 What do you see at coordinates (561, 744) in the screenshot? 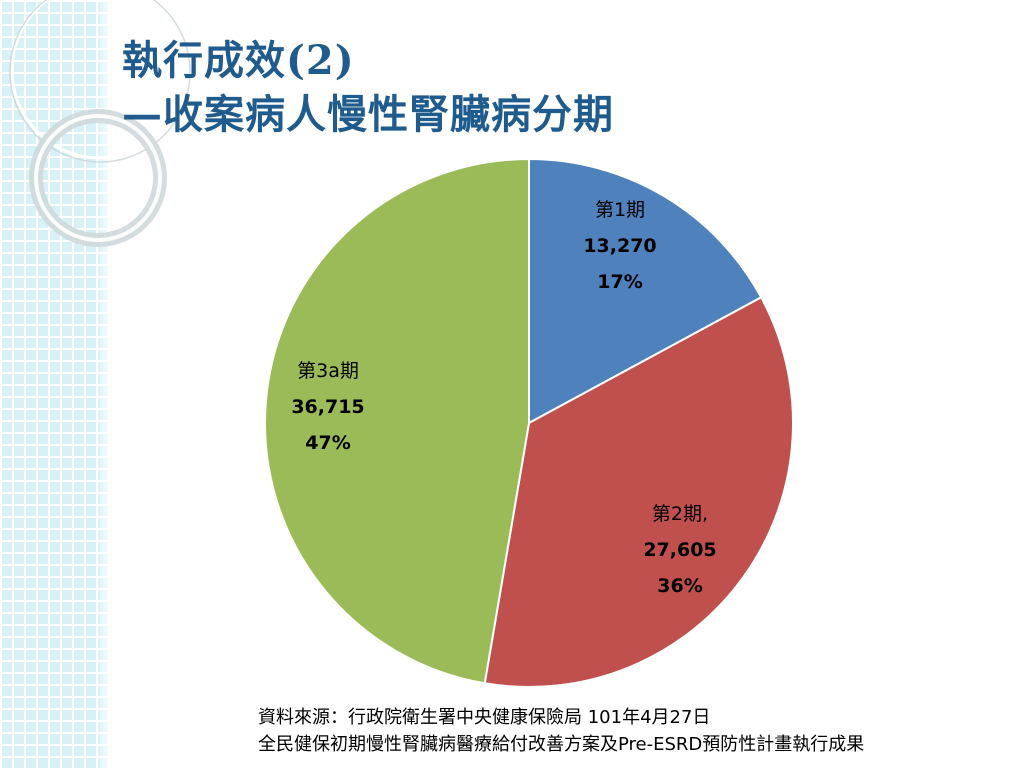
I see `source-line-2: 全民健保初期慢性腎臟病醫療給付改善方案及Pre-ESRD預防性計畫執行成果` at bounding box center [561, 744].